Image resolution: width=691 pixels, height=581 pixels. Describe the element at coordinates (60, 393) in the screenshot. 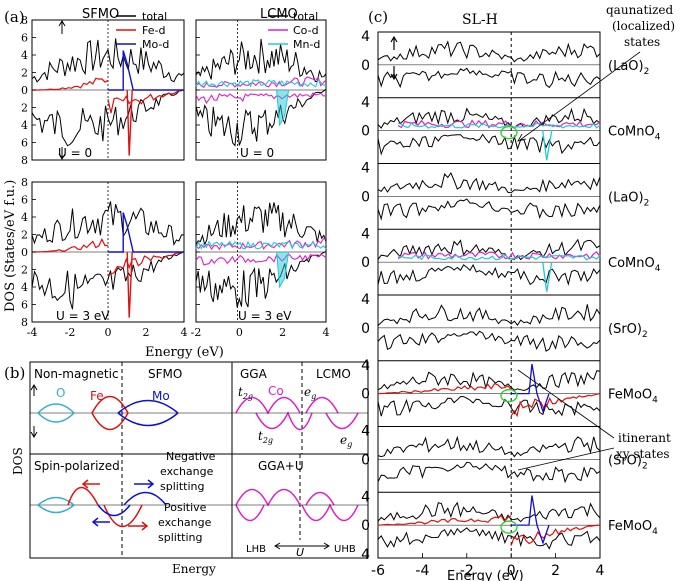

I see `species-o: O` at that location.